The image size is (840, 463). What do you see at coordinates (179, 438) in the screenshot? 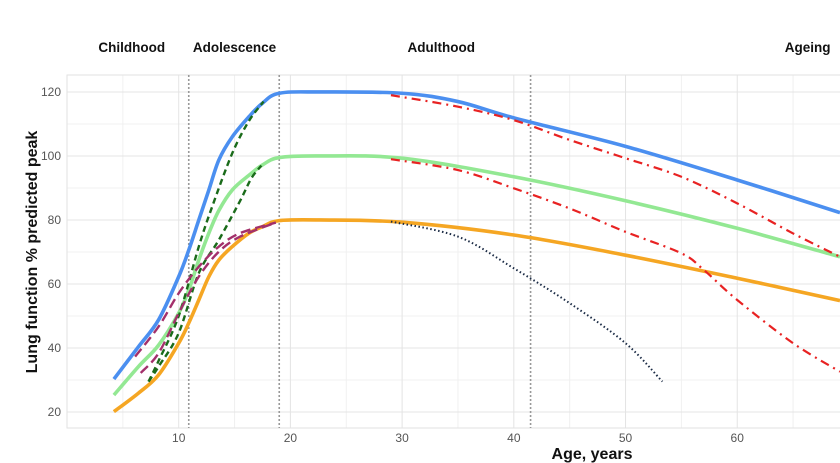
I see `x-tick-label: 10` at bounding box center [179, 438].